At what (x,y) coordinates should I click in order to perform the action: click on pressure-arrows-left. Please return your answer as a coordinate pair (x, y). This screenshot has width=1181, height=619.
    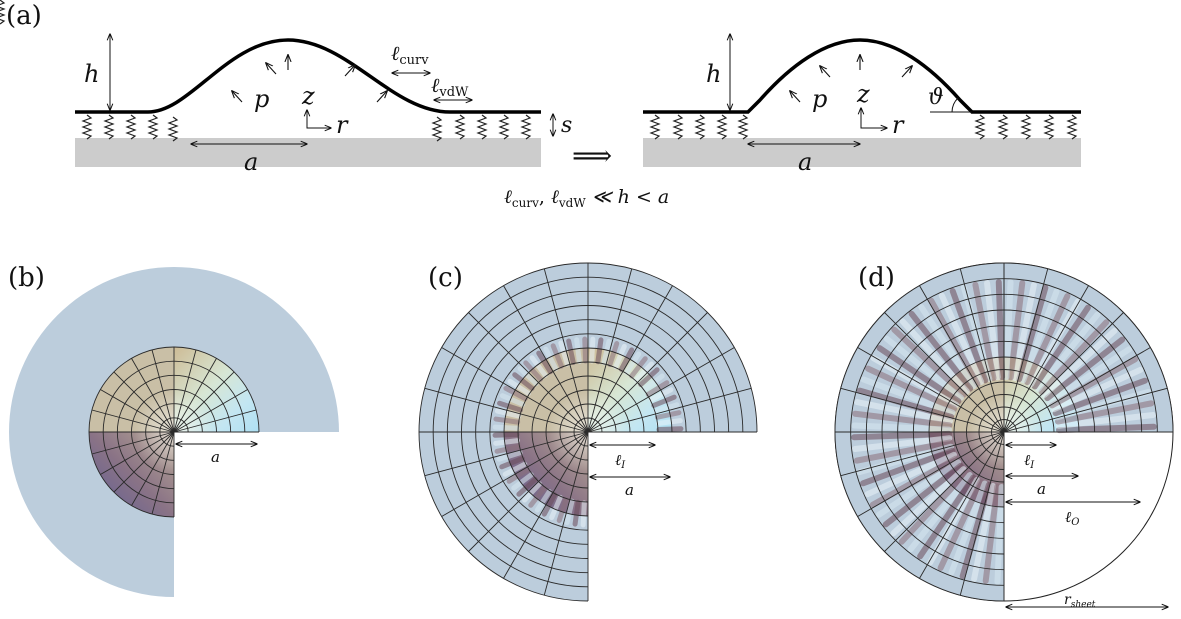
    Looking at the image, I should click on (309, 79).